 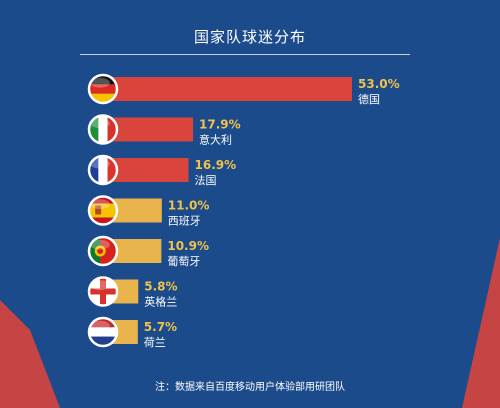 What do you see at coordinates (188, 246) in the screenshot?
I see `bar-value-label: 10.9%` at bounding box center [188, 246].